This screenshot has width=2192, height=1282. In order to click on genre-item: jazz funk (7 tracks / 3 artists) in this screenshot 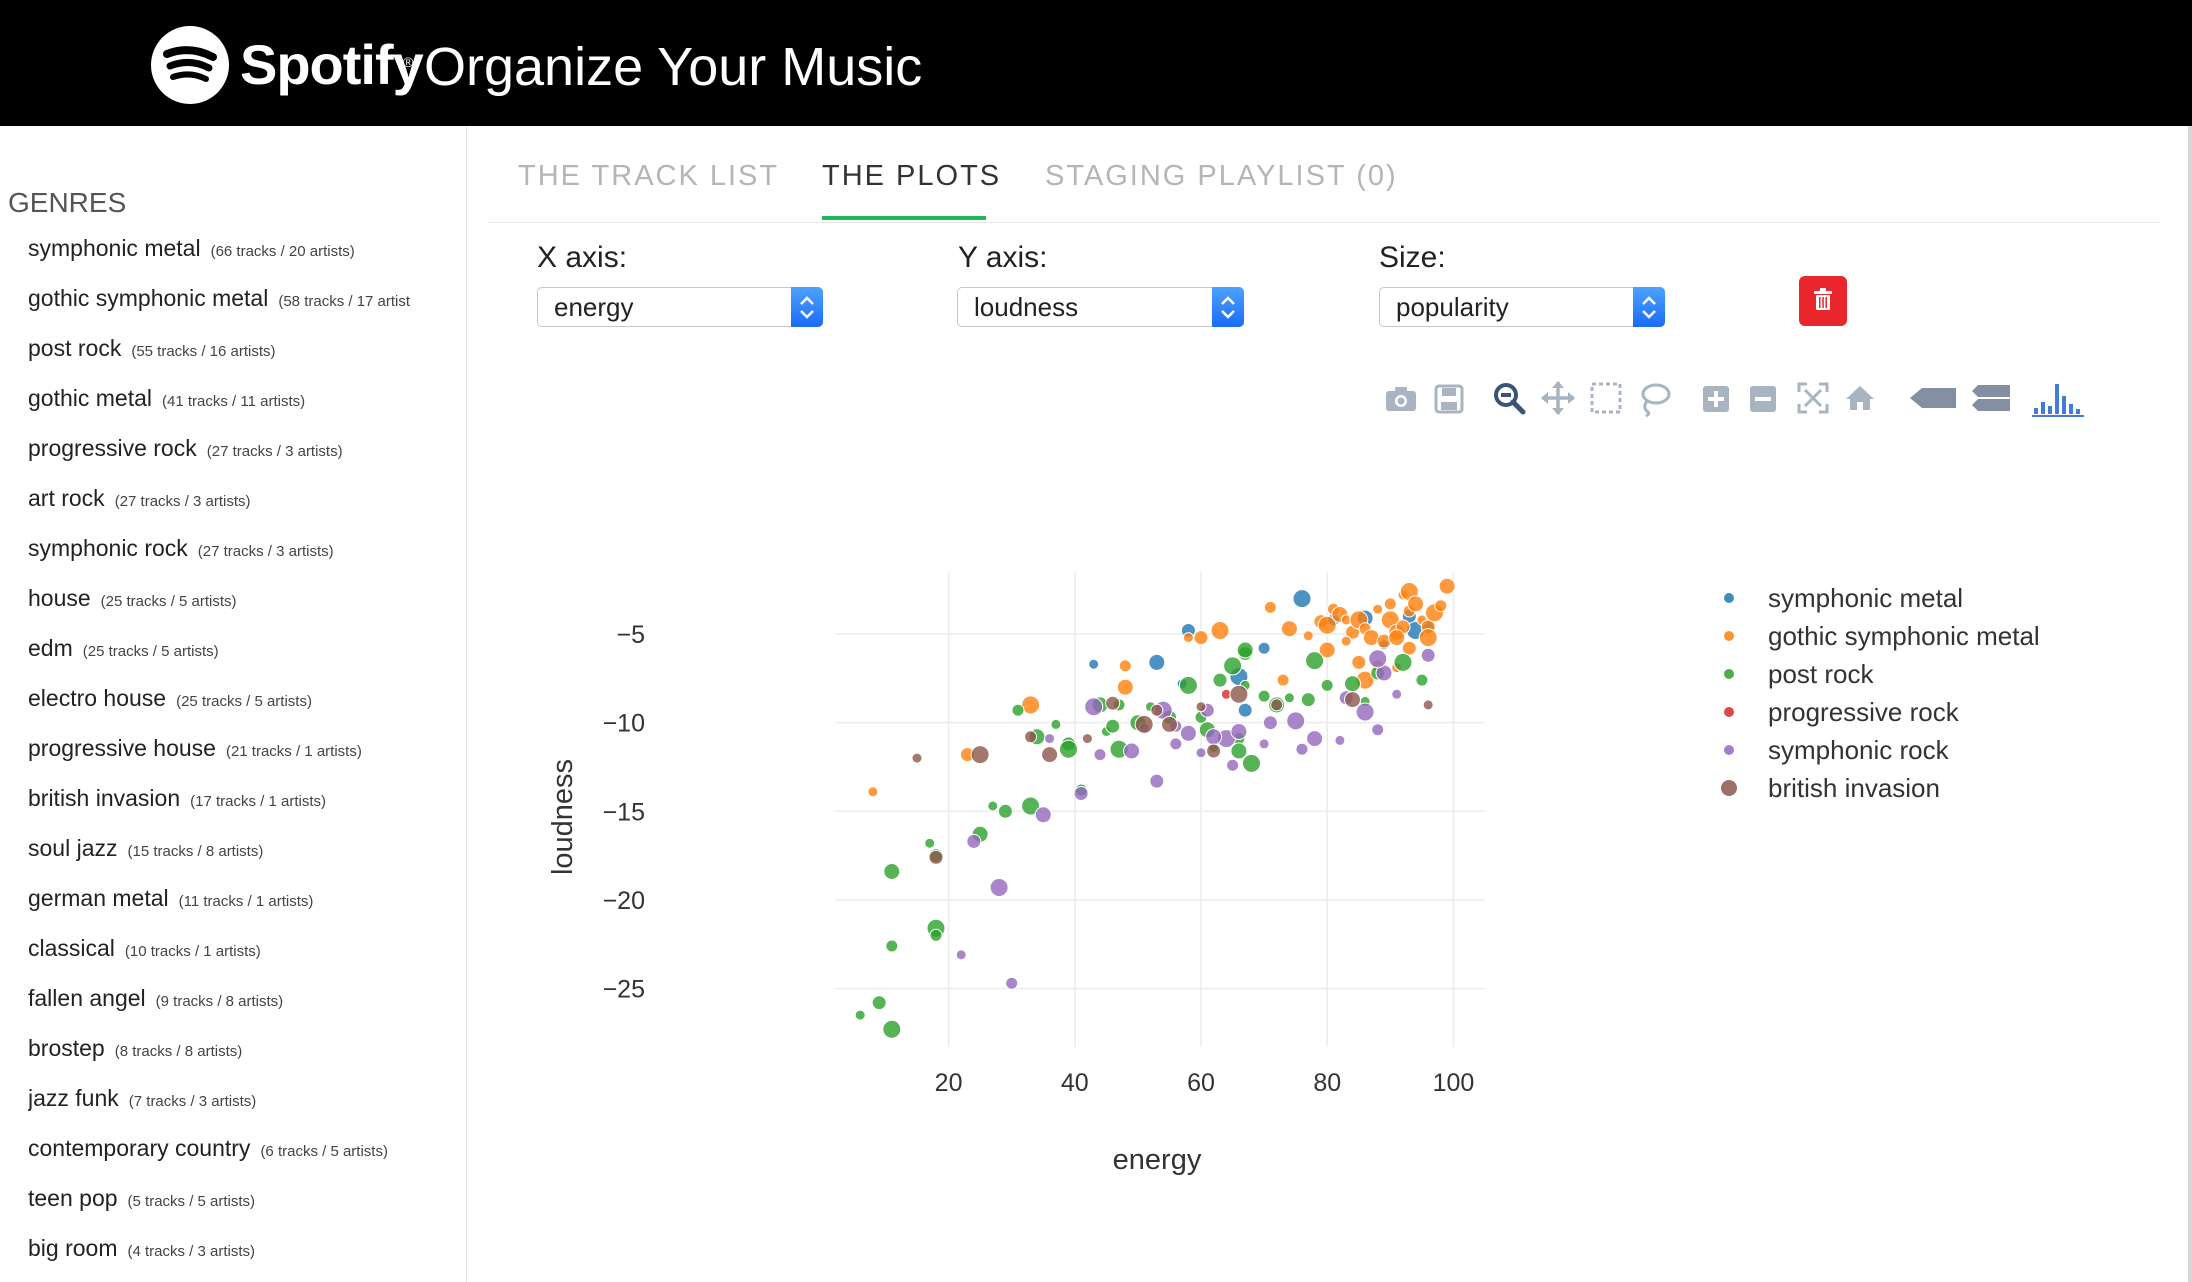, I will do `click(246, 1103)`.